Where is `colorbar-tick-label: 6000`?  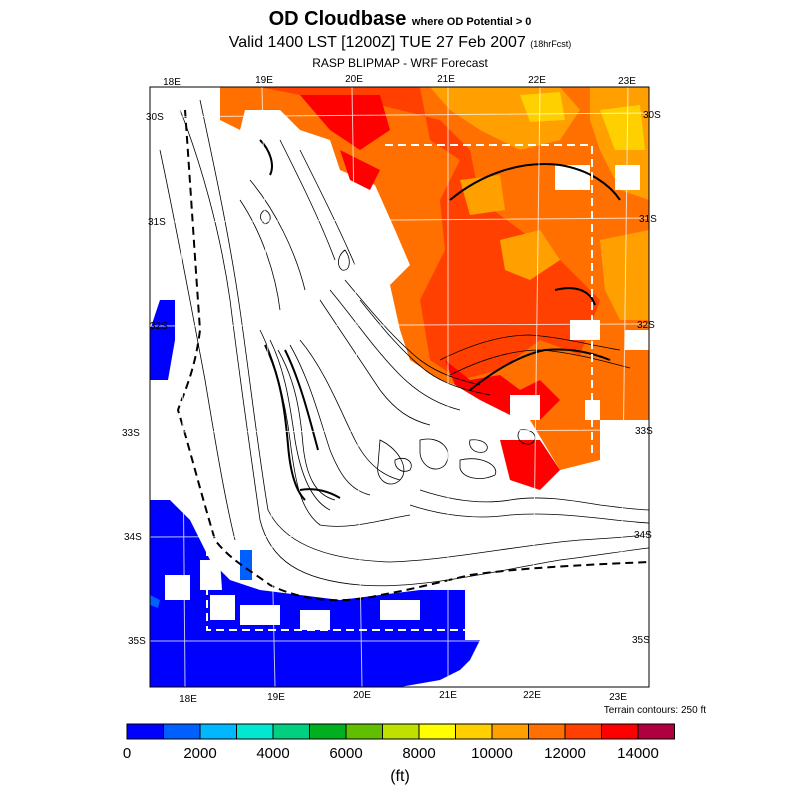
colorbar-tick-label: 6000 is located at coordinates (346, 753).